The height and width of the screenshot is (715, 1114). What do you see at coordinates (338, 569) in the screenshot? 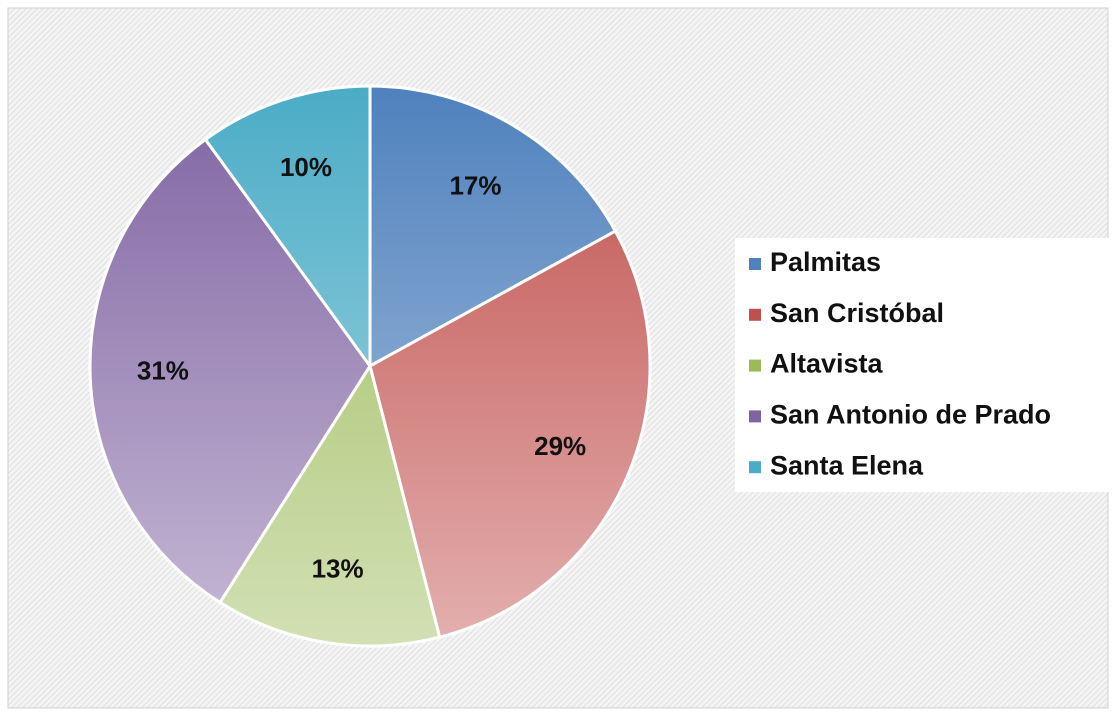
I see `data-label: 13%` at bounding box center [338, 569].